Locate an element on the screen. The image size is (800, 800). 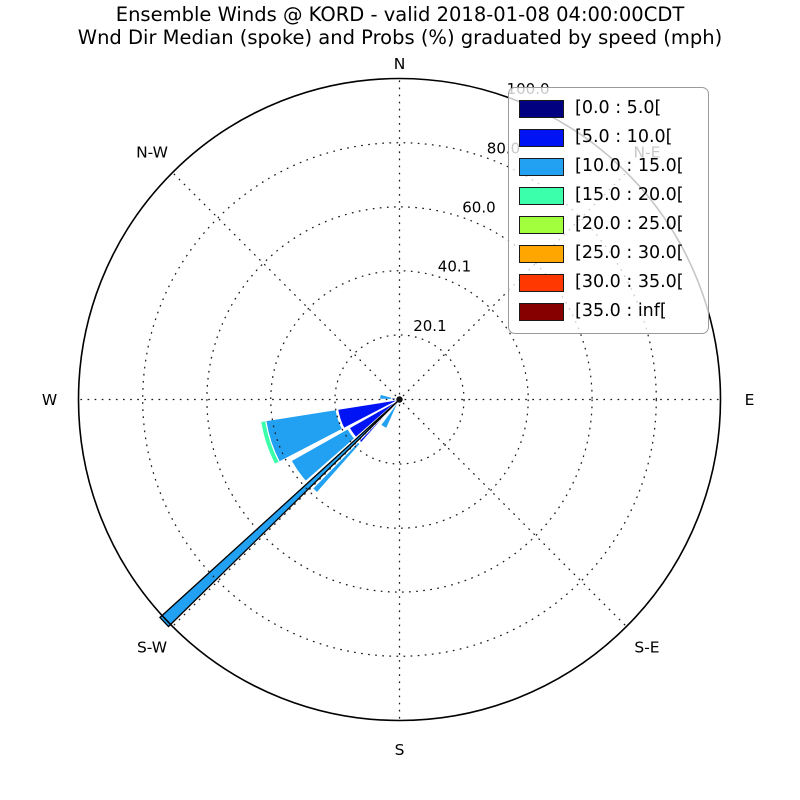
compass-label-se: S-E is located at coordinates (646, 647).